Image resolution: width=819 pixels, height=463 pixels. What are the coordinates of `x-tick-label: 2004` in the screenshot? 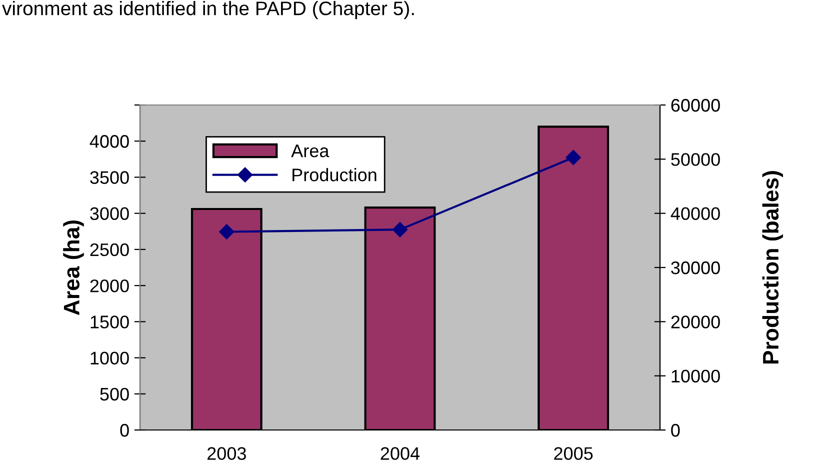 It's located at (400, 453).